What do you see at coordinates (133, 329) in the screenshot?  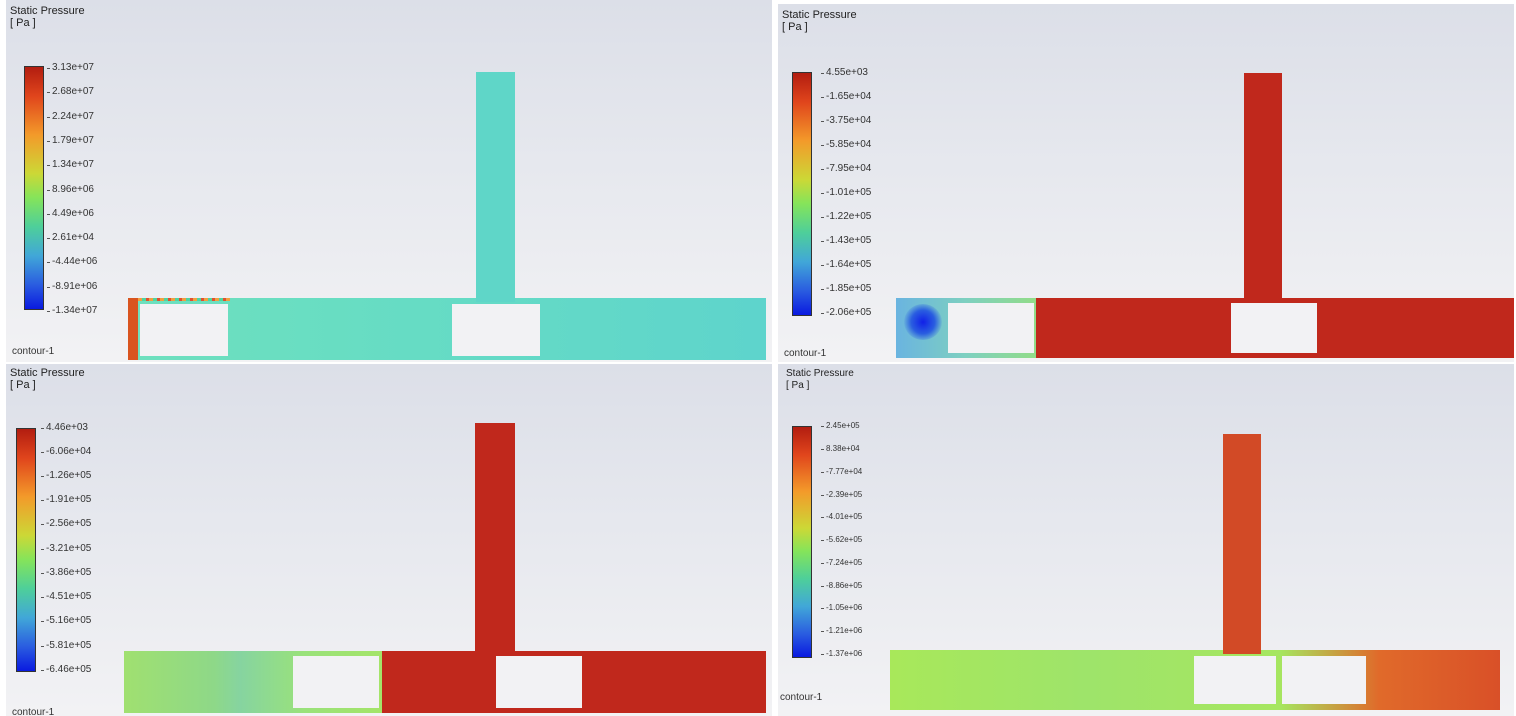 I see `inlet-pressure-strip` at bounding box center [133, 329].